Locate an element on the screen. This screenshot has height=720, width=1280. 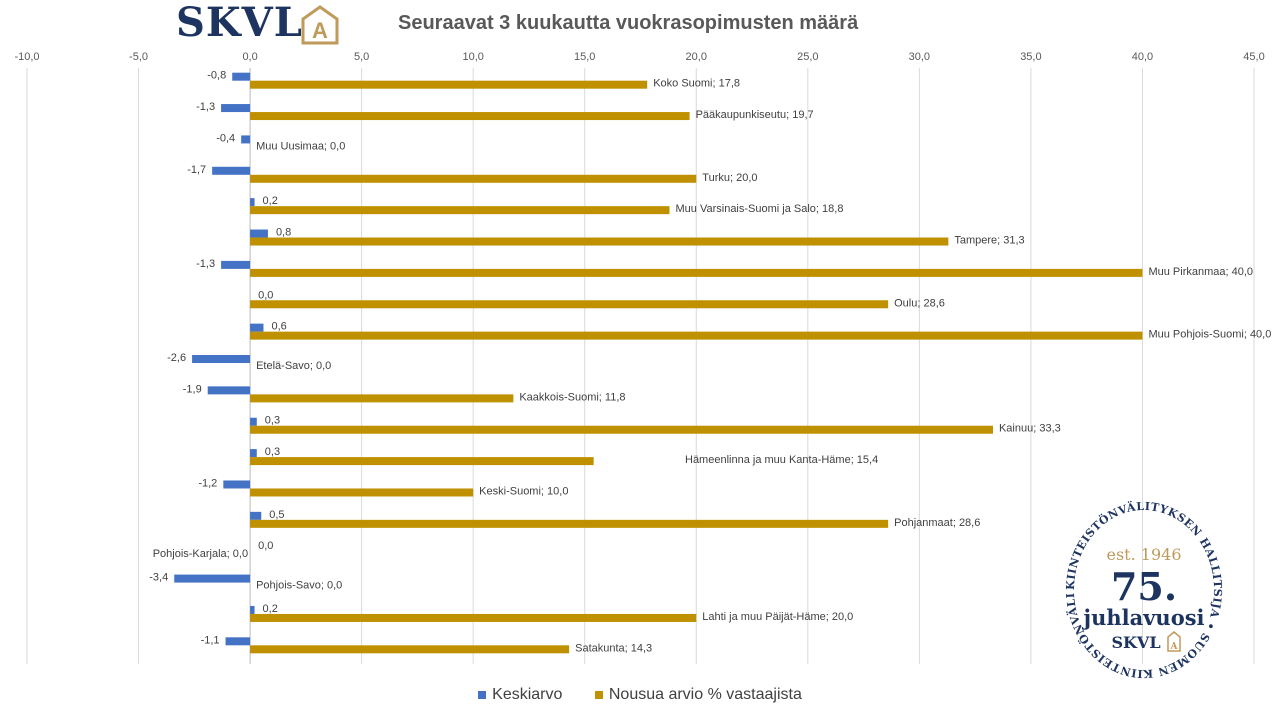
data-label-nousua: Lahti ja muu Päijät-Häme; 20,0 is located at coordinates (777, 617).